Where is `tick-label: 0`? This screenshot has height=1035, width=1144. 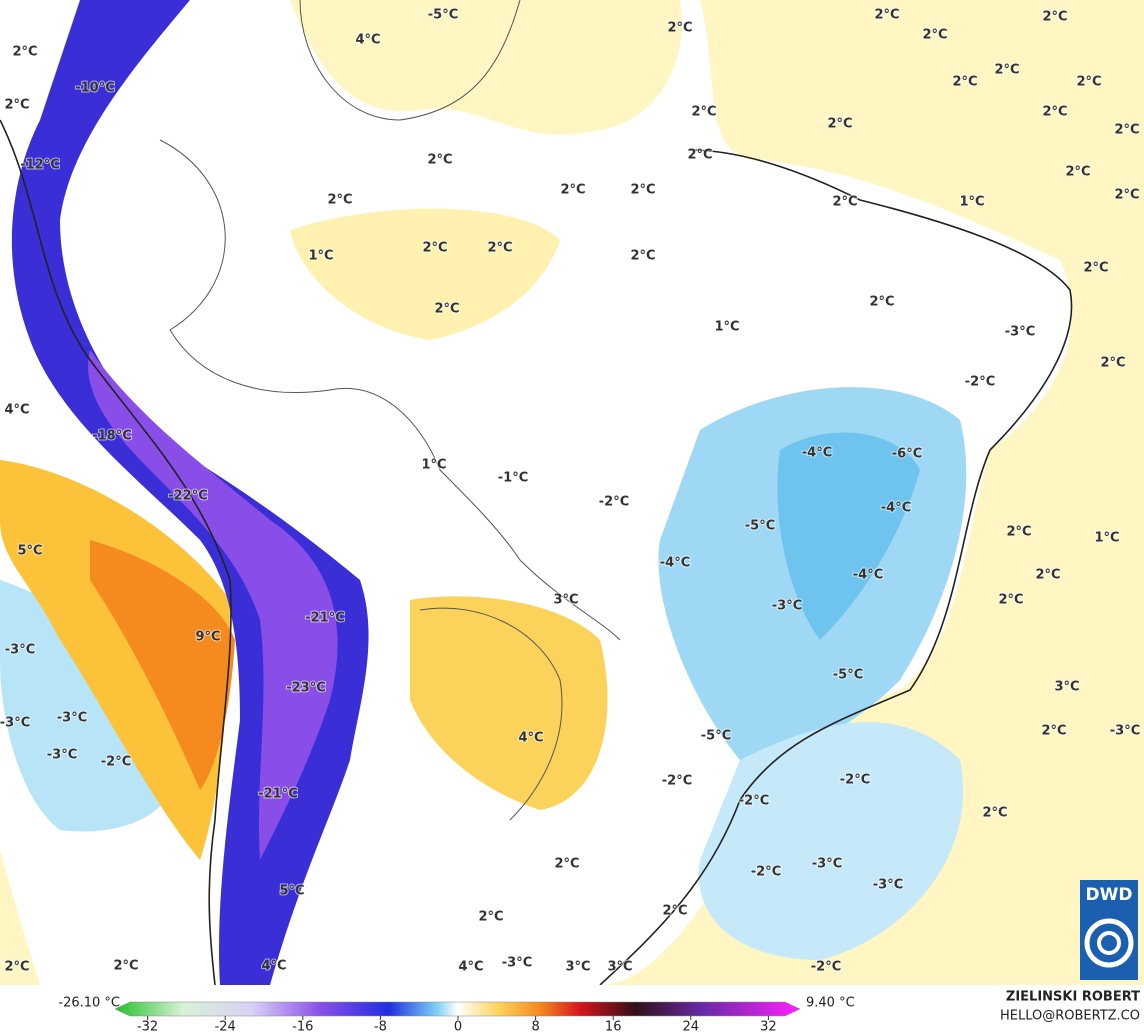
tick-label: 0 is located at coordinates (458, 1027).